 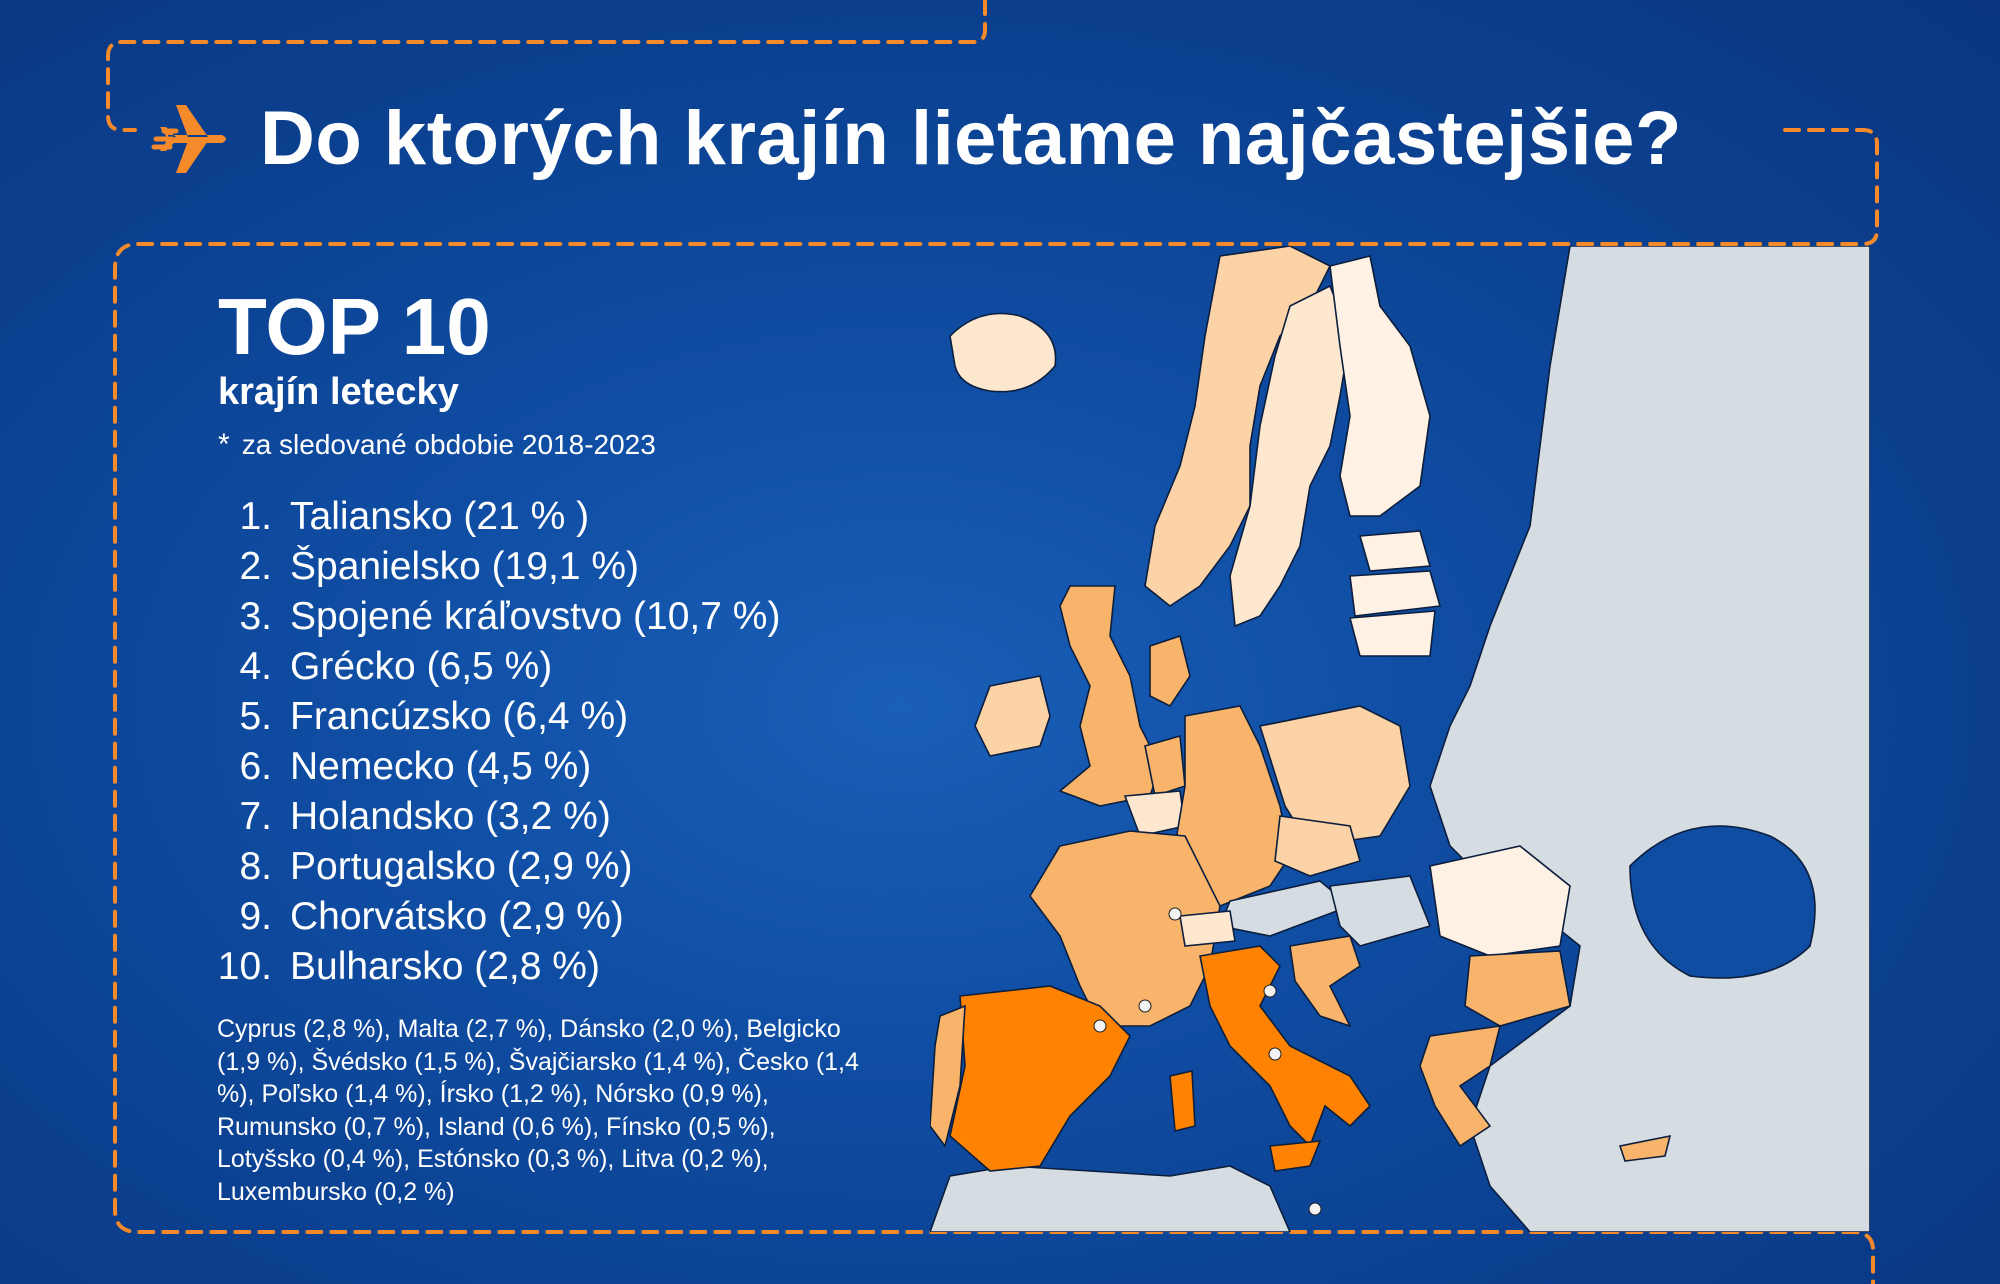 I want to click on page-title: Do ktorých krajín lietame najčastejšie?, so click(x=971, y=138).